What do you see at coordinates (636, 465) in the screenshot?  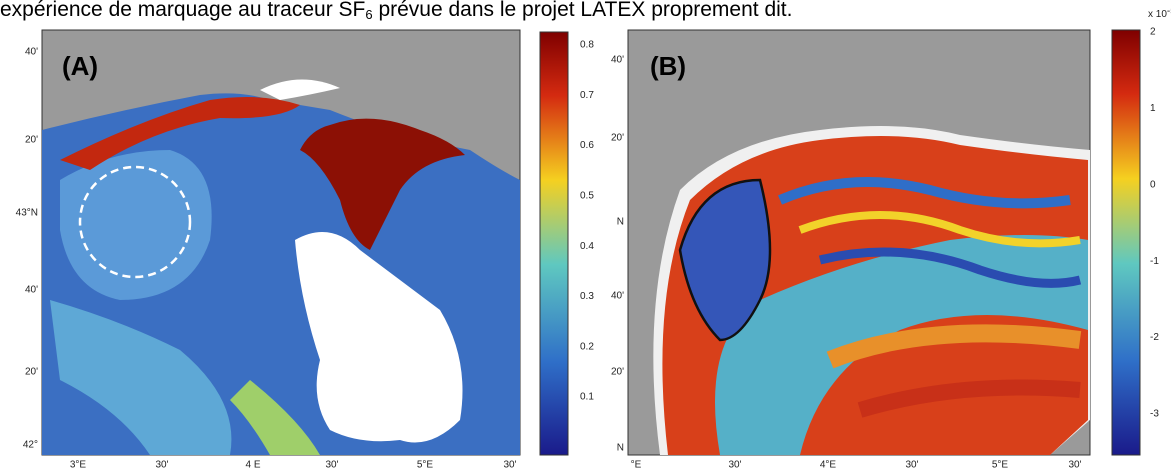 I see `x-tick-label: °E` at bounding box center [636, 465].